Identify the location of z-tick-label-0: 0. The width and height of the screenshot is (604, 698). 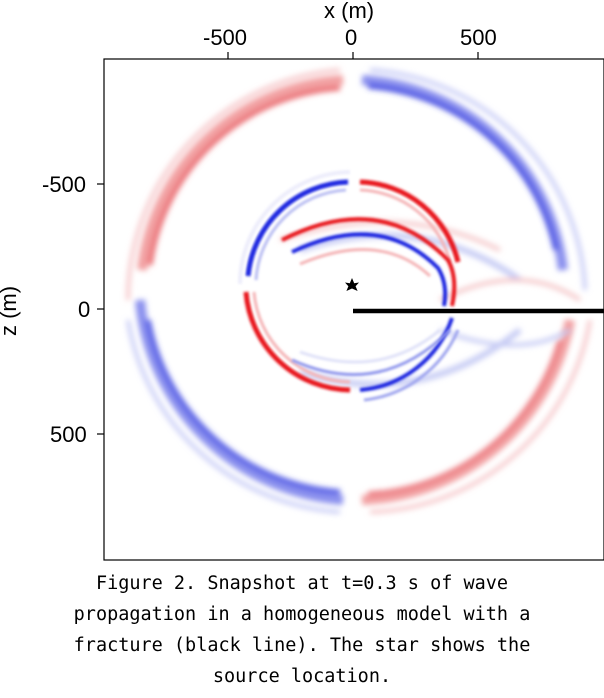
(84, 309).